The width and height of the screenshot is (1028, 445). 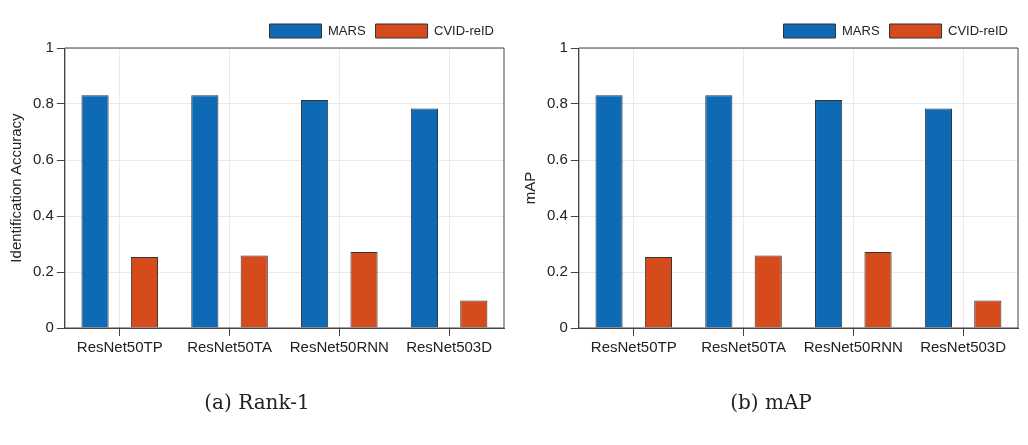 I want to click on text: (b) mAP, so click(x=771, y=402).